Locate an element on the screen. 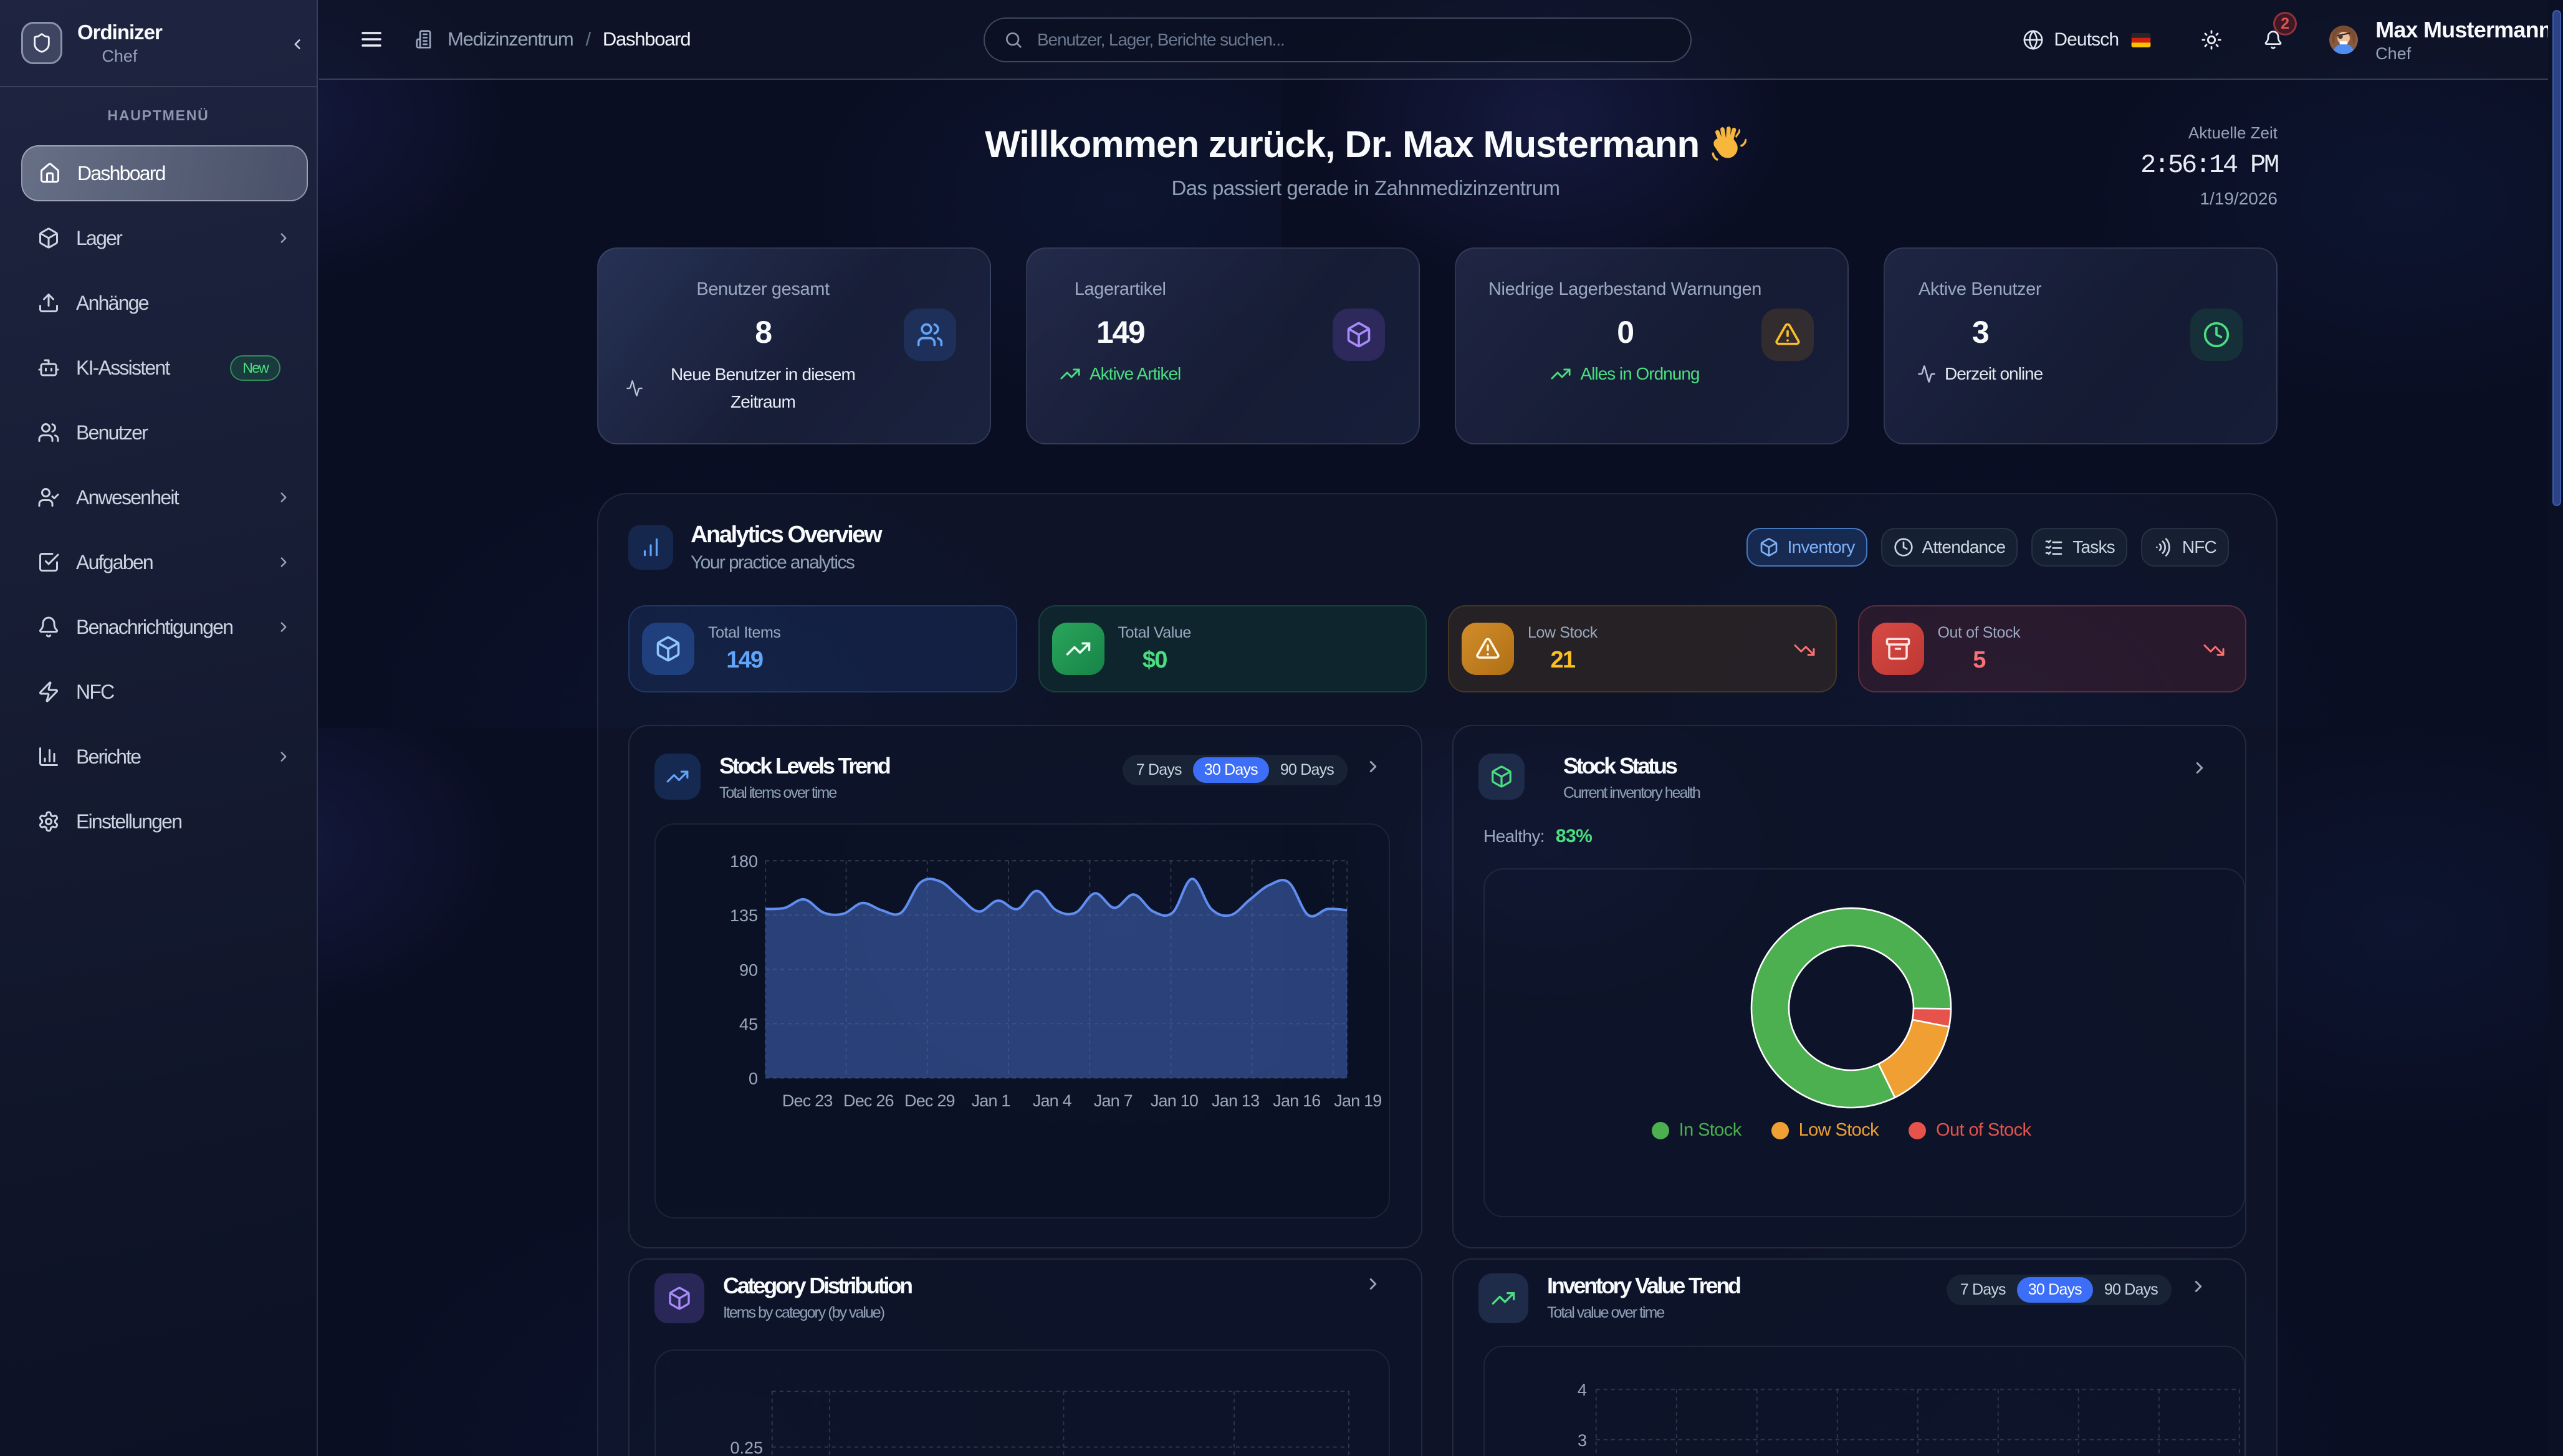  svg-text: 3 is located at coordinates (1582, 1440).